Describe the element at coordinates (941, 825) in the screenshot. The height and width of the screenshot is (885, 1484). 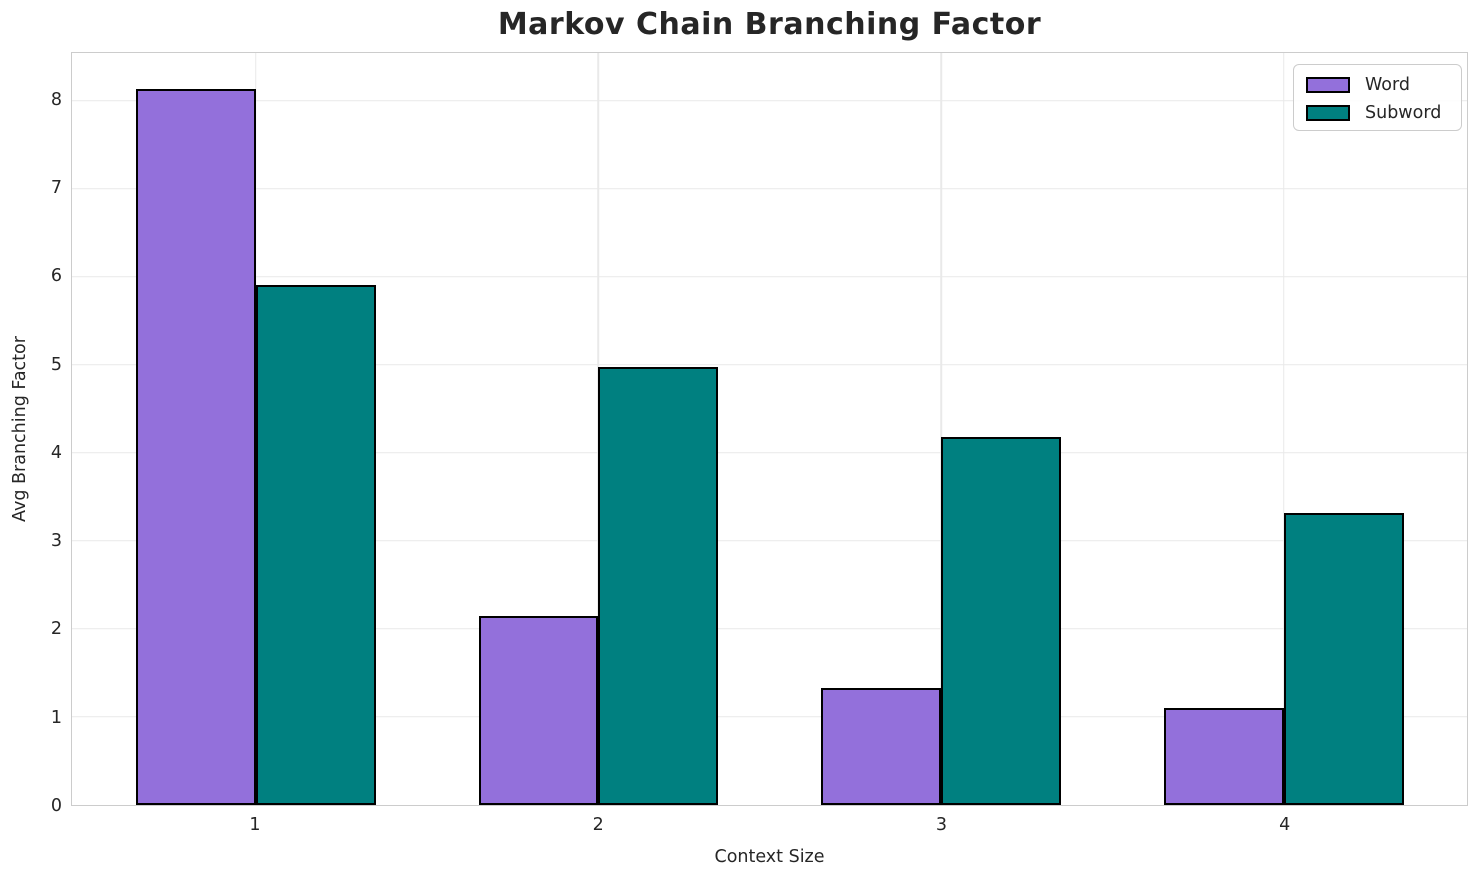
I see `x-tick-label-3: 3` at that location.